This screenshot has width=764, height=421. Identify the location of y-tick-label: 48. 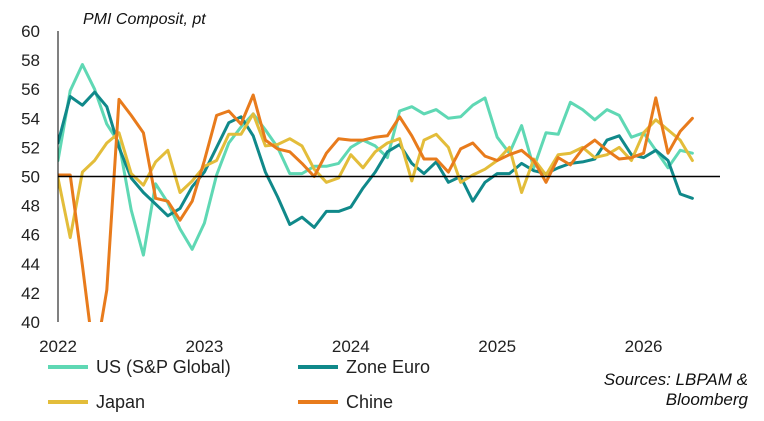
(30, 206).